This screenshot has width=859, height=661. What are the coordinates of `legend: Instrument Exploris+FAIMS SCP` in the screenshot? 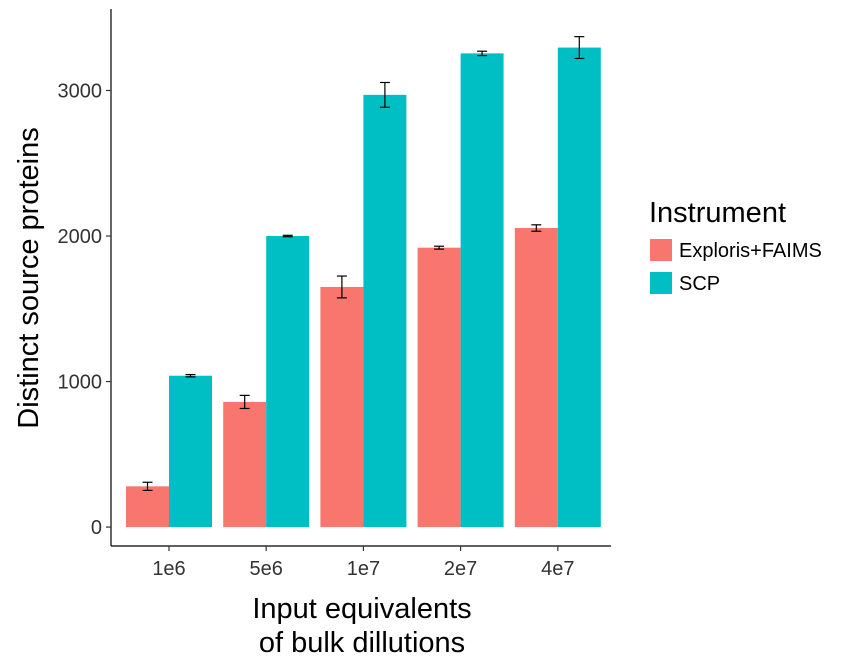 It's located at (735, 246).